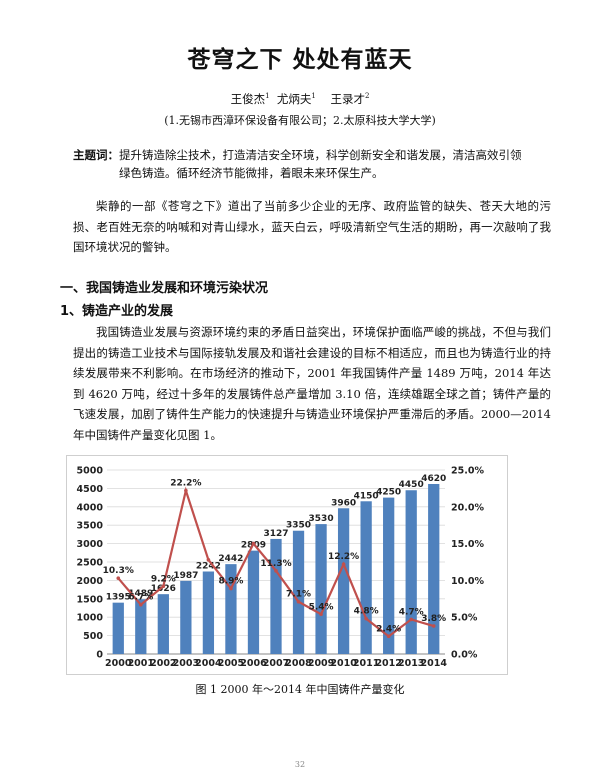 The height and width of the screenshot is (769, 600). Describe the element at coordinates (467, 471) in the screenshot. I see `y-right-tick-label: 25.0%` at that location.